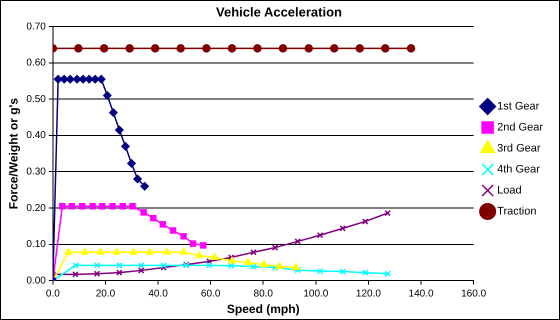  Describe the element at coordinates (36, 63) in the screenshot. I see `y-tick-label: 0.60` at that location.